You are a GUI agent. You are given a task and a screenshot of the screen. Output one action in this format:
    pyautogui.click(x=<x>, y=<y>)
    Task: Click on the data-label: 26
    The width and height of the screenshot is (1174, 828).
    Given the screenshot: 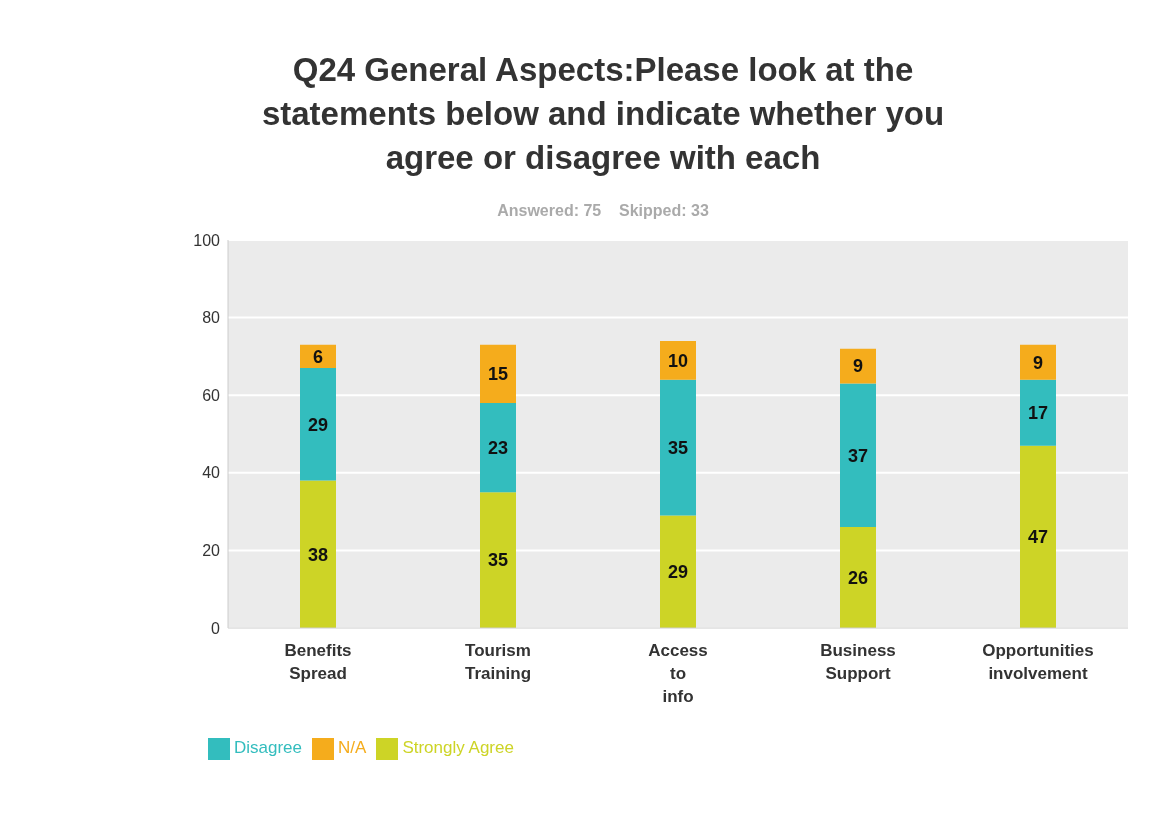 What is the action you would take?
    pyautogui.click(x=858, y=577)
    